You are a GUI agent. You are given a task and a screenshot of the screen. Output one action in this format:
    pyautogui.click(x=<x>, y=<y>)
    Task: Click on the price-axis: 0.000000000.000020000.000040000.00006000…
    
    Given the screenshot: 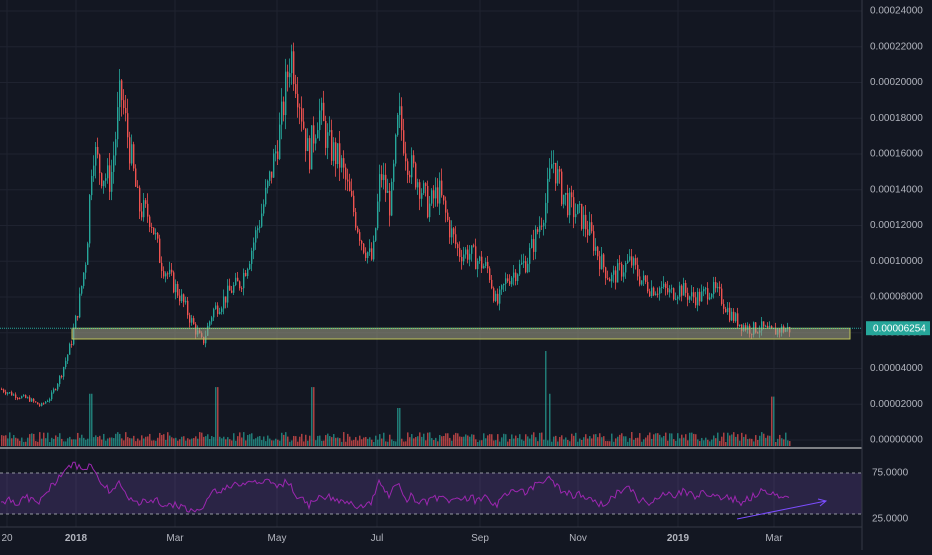 What is the action you would take?
    pyautogui.click(x=896, y=226)
    